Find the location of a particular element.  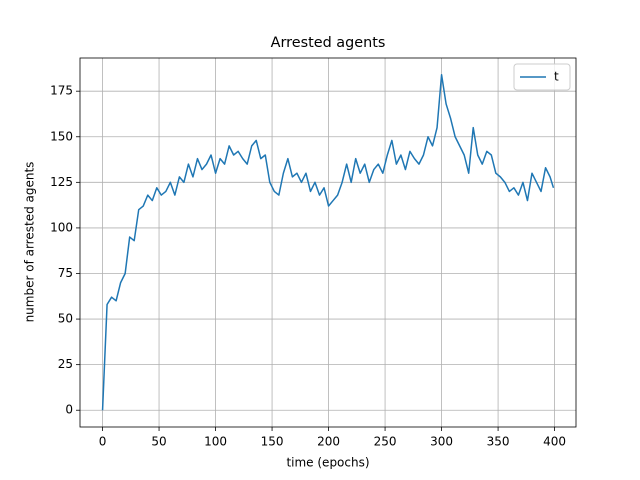

x-tick-label: 150 is located at coordinates (272, 442).